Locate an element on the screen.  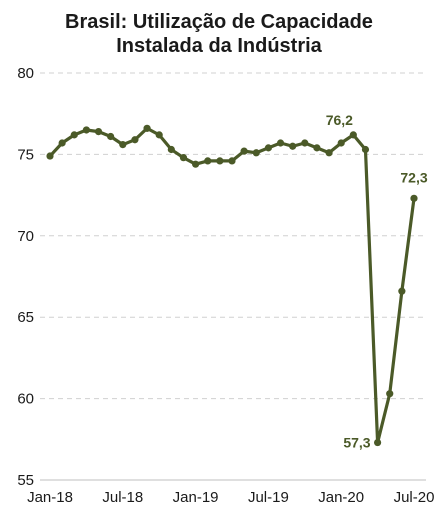
y-tick-label: 60 is located at coordinates (25, 399).